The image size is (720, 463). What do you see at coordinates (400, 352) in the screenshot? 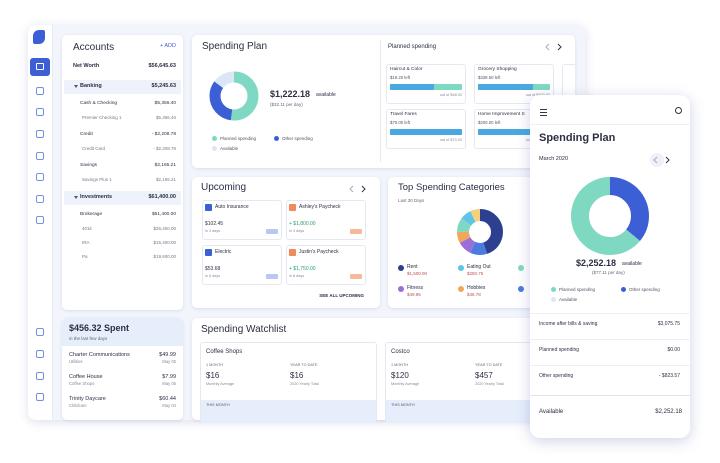
I see `watch-name: Costco` at bounding box center [400, 352].